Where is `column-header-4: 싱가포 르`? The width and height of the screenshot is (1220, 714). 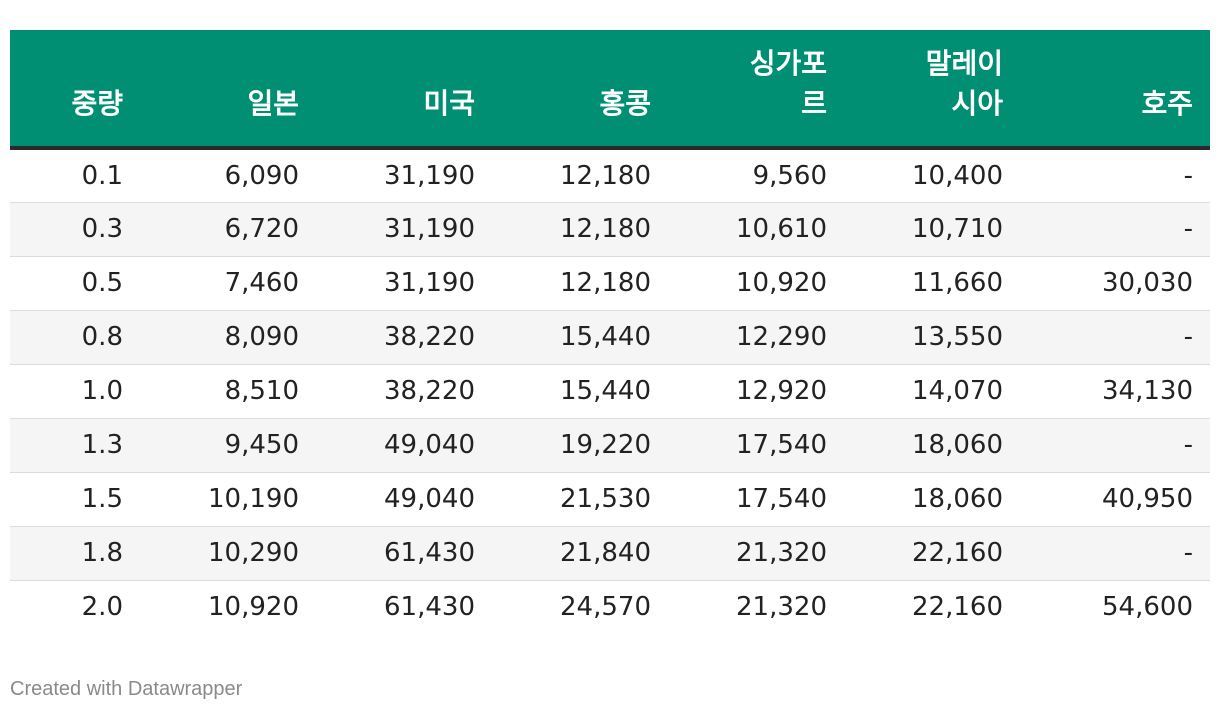
column-header-4: 싱가포 르 is located at coordinates (756, 90).